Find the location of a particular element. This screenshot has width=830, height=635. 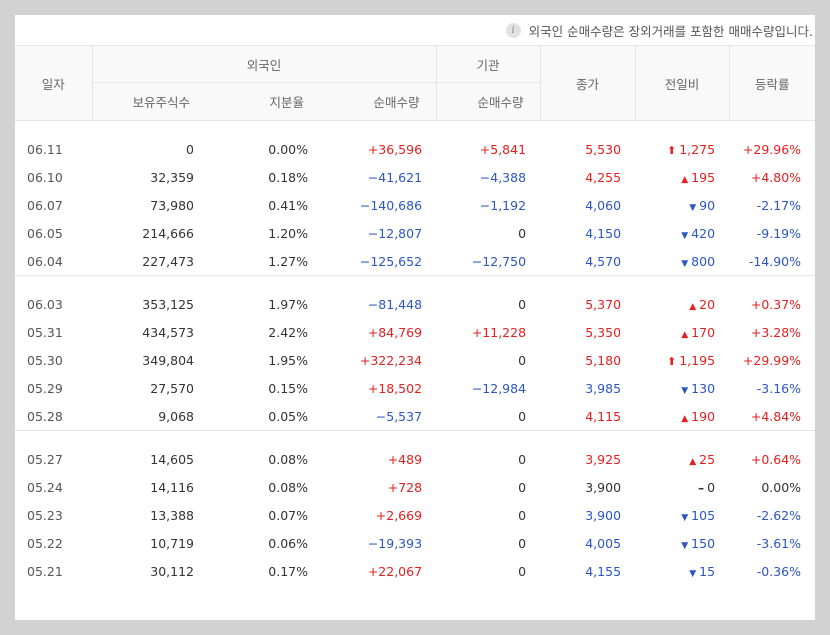

cell-date: 05.24 is located at coordinates (45, 487).